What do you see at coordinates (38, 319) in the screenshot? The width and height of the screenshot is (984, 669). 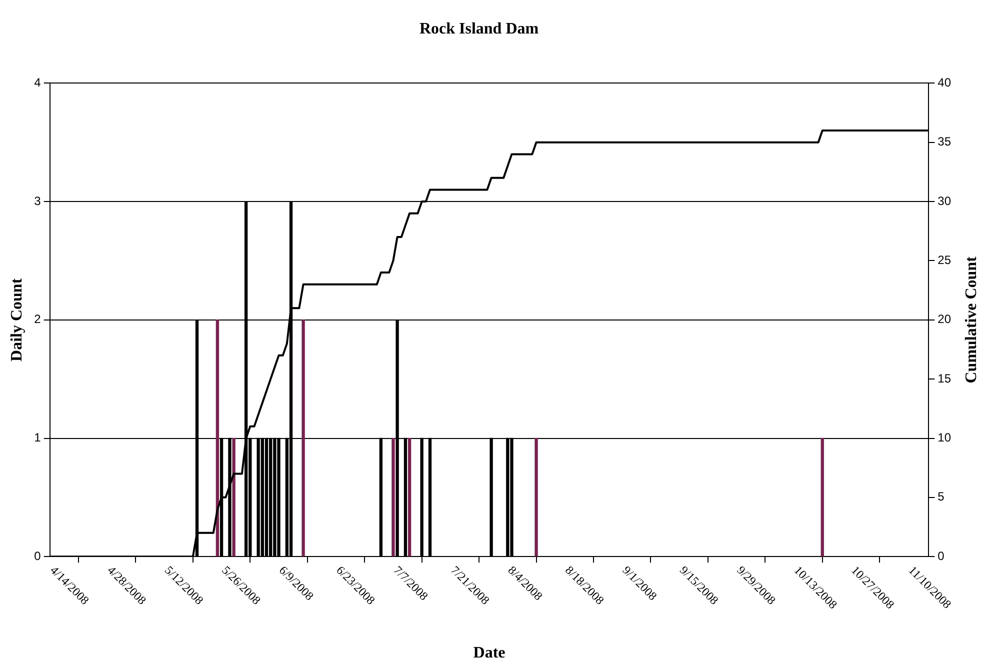 I see `y-tick-label: 2` at bounding box center [38, 319].